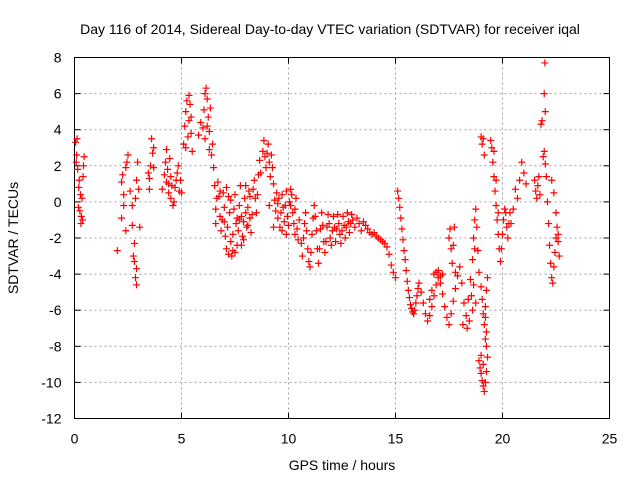 The width and height of the screenshot is (640, 480). Describe the element at coordinates (503, 439) in the screenshot. I see `x-tick-label: 20` at that location.